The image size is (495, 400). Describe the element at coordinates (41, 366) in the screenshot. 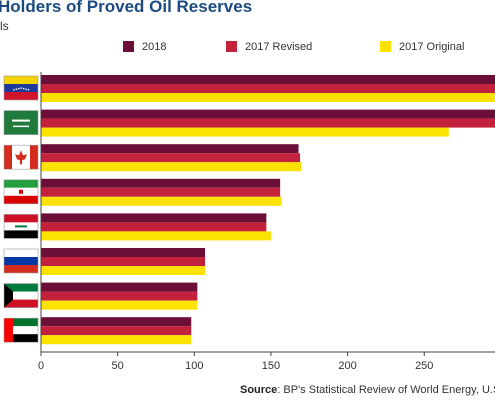

I see `x-tick-label: 0` at that location.